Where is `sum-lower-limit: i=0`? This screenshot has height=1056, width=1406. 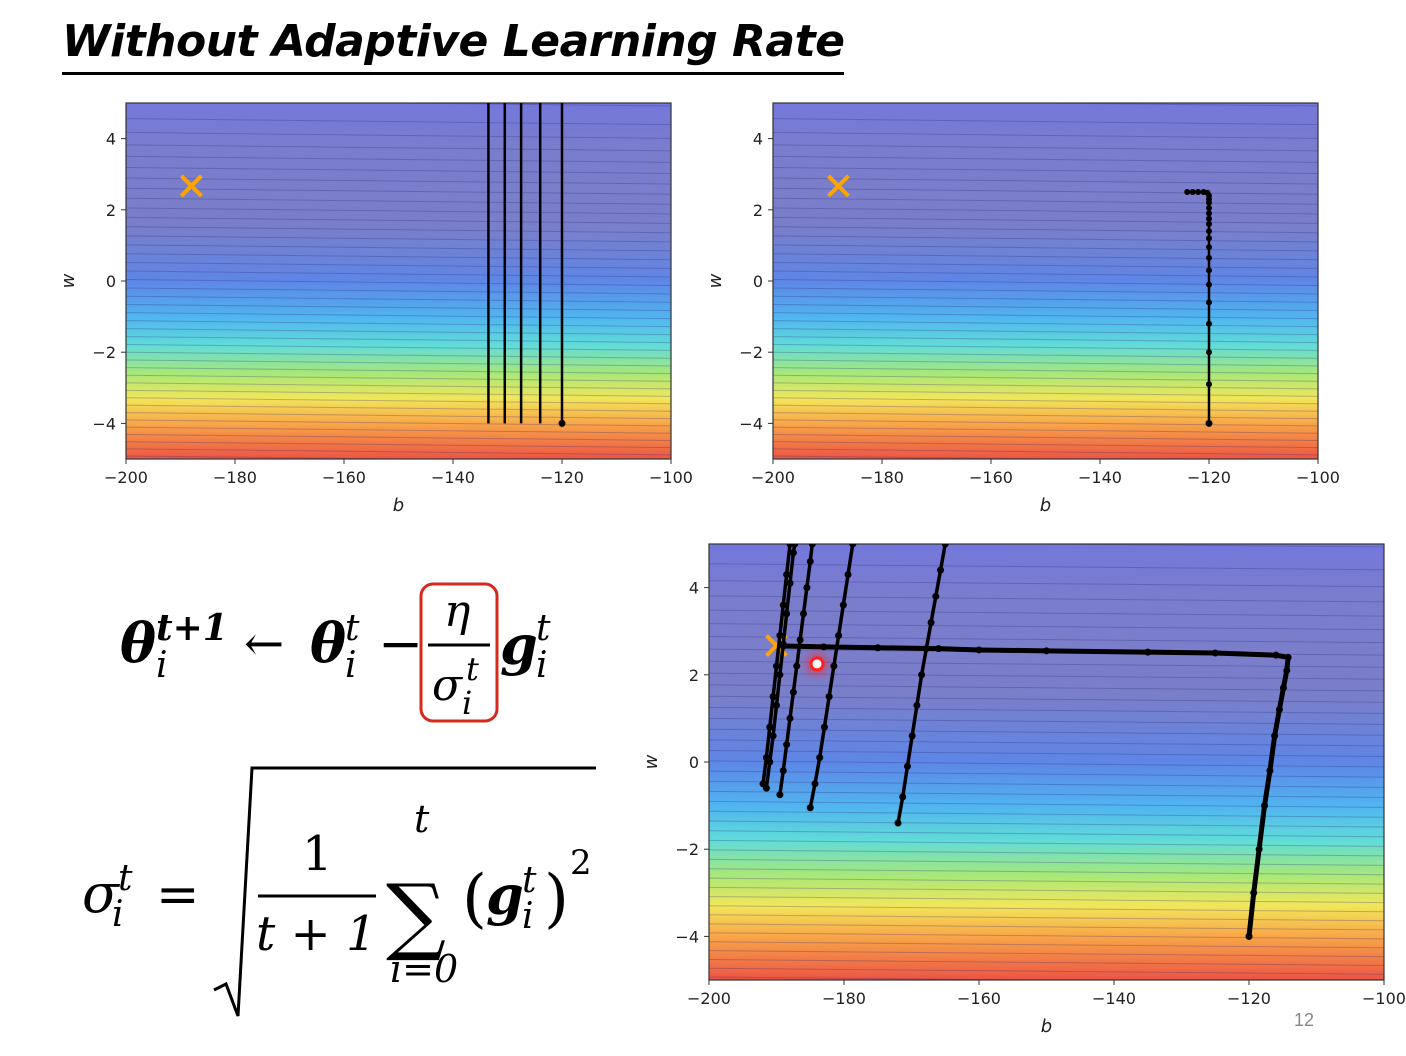
sum-lower-limit: i=0 is located at coordinates (424, 969).